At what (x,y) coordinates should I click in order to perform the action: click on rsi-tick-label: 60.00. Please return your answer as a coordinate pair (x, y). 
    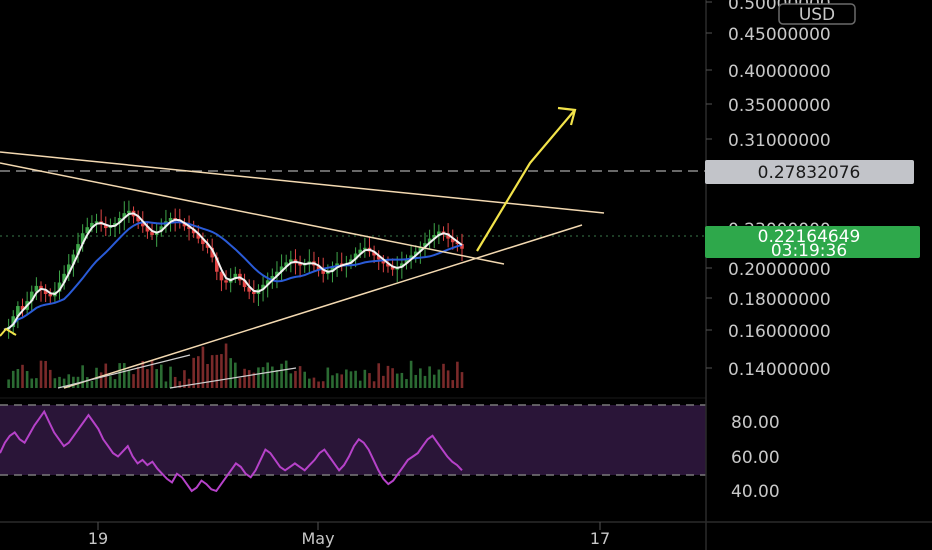
    Looking at the image, I should click on (755, 458).